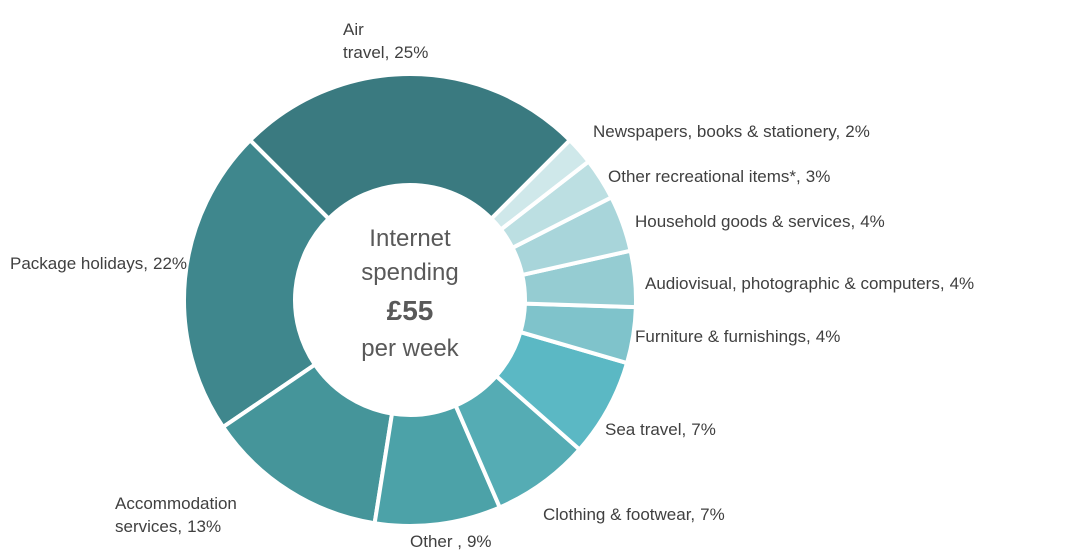 Image resolution: width=1073 pixels, height=553 pixels. I want to click on value-label: 3%, so click(818, 176).